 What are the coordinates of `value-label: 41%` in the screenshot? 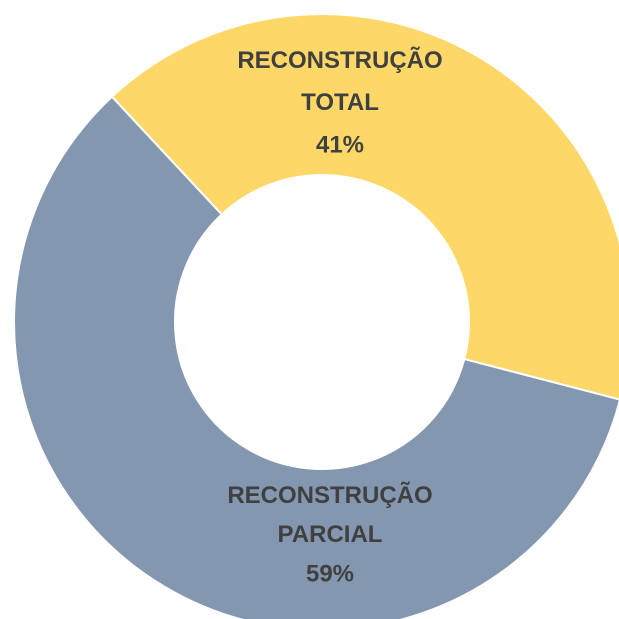 It's located at (340, 144).